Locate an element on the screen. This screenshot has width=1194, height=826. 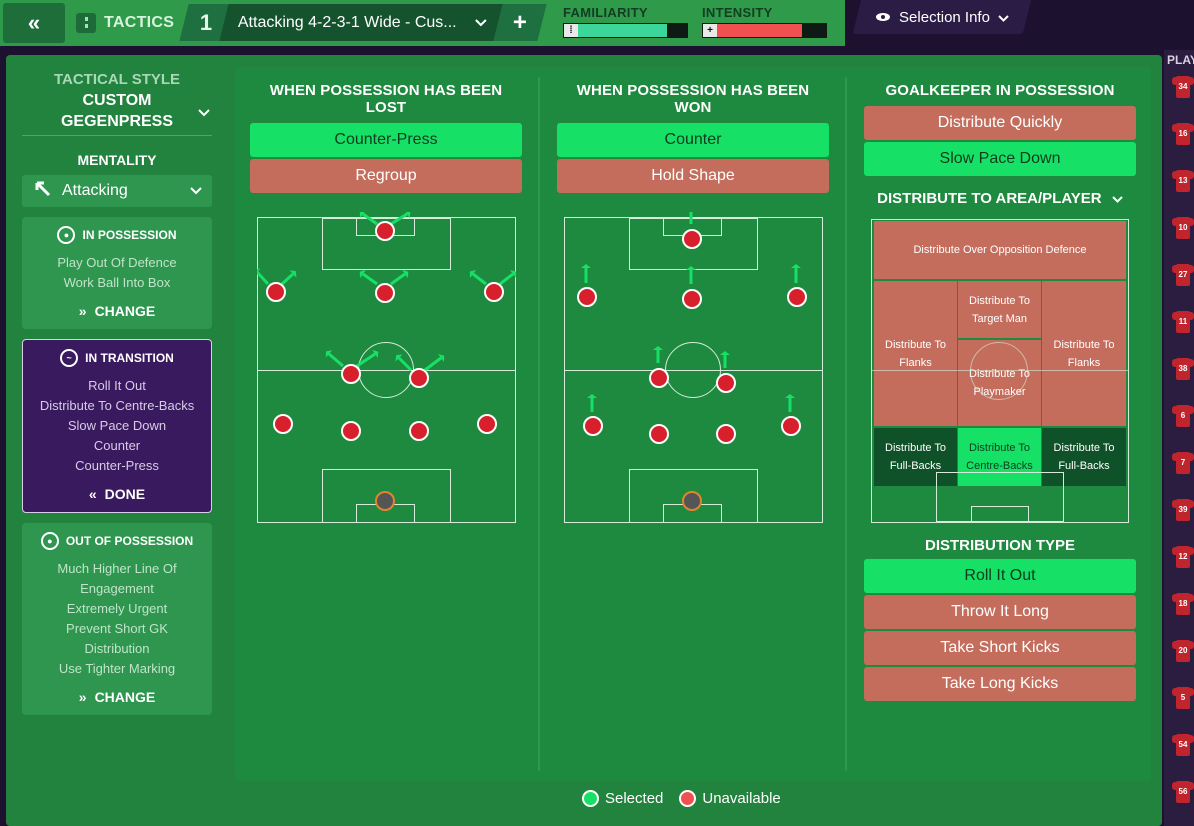
player-shirt-icon: 10 is located at coordinates (1183, 229).